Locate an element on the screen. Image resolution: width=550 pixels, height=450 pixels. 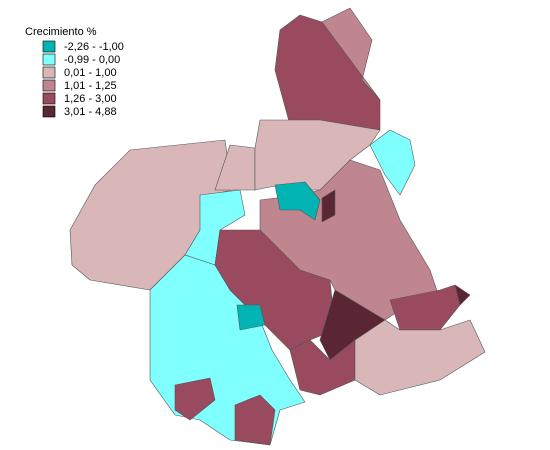
legend-label: -0,99 - 0,00 is located at coordinates (92, 60).